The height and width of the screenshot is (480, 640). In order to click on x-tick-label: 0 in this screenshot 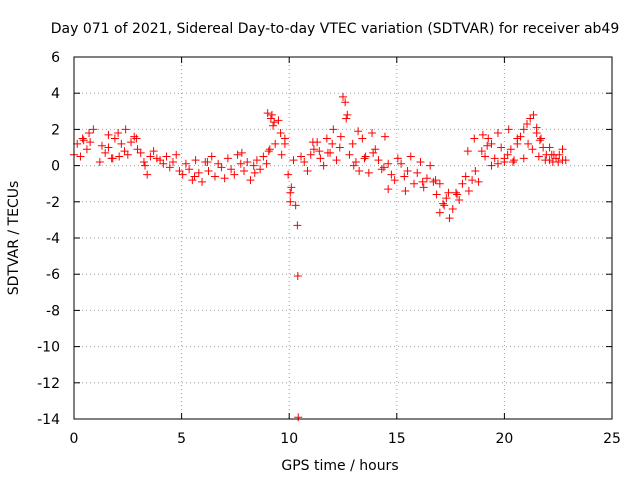, I will do `click(74, 439)`.